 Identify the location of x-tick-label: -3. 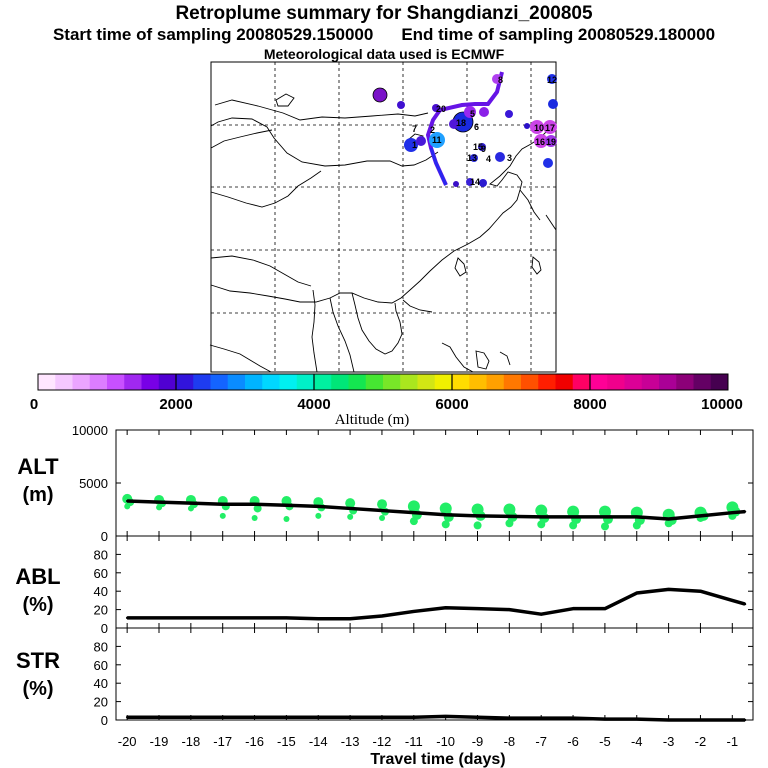
(669, 741).